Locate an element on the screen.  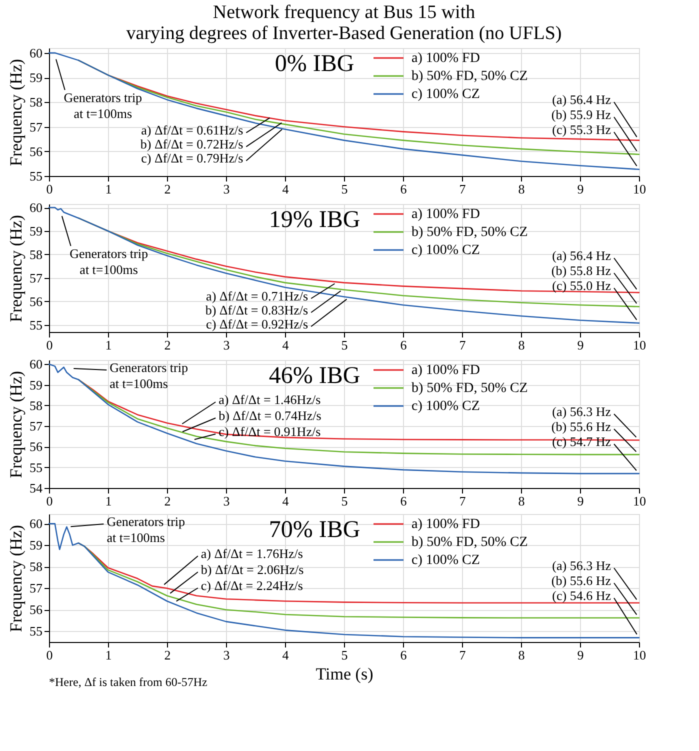
annotation: c) Δf/Δt = 2.24Hz/s is located at coordinates (251, 585).